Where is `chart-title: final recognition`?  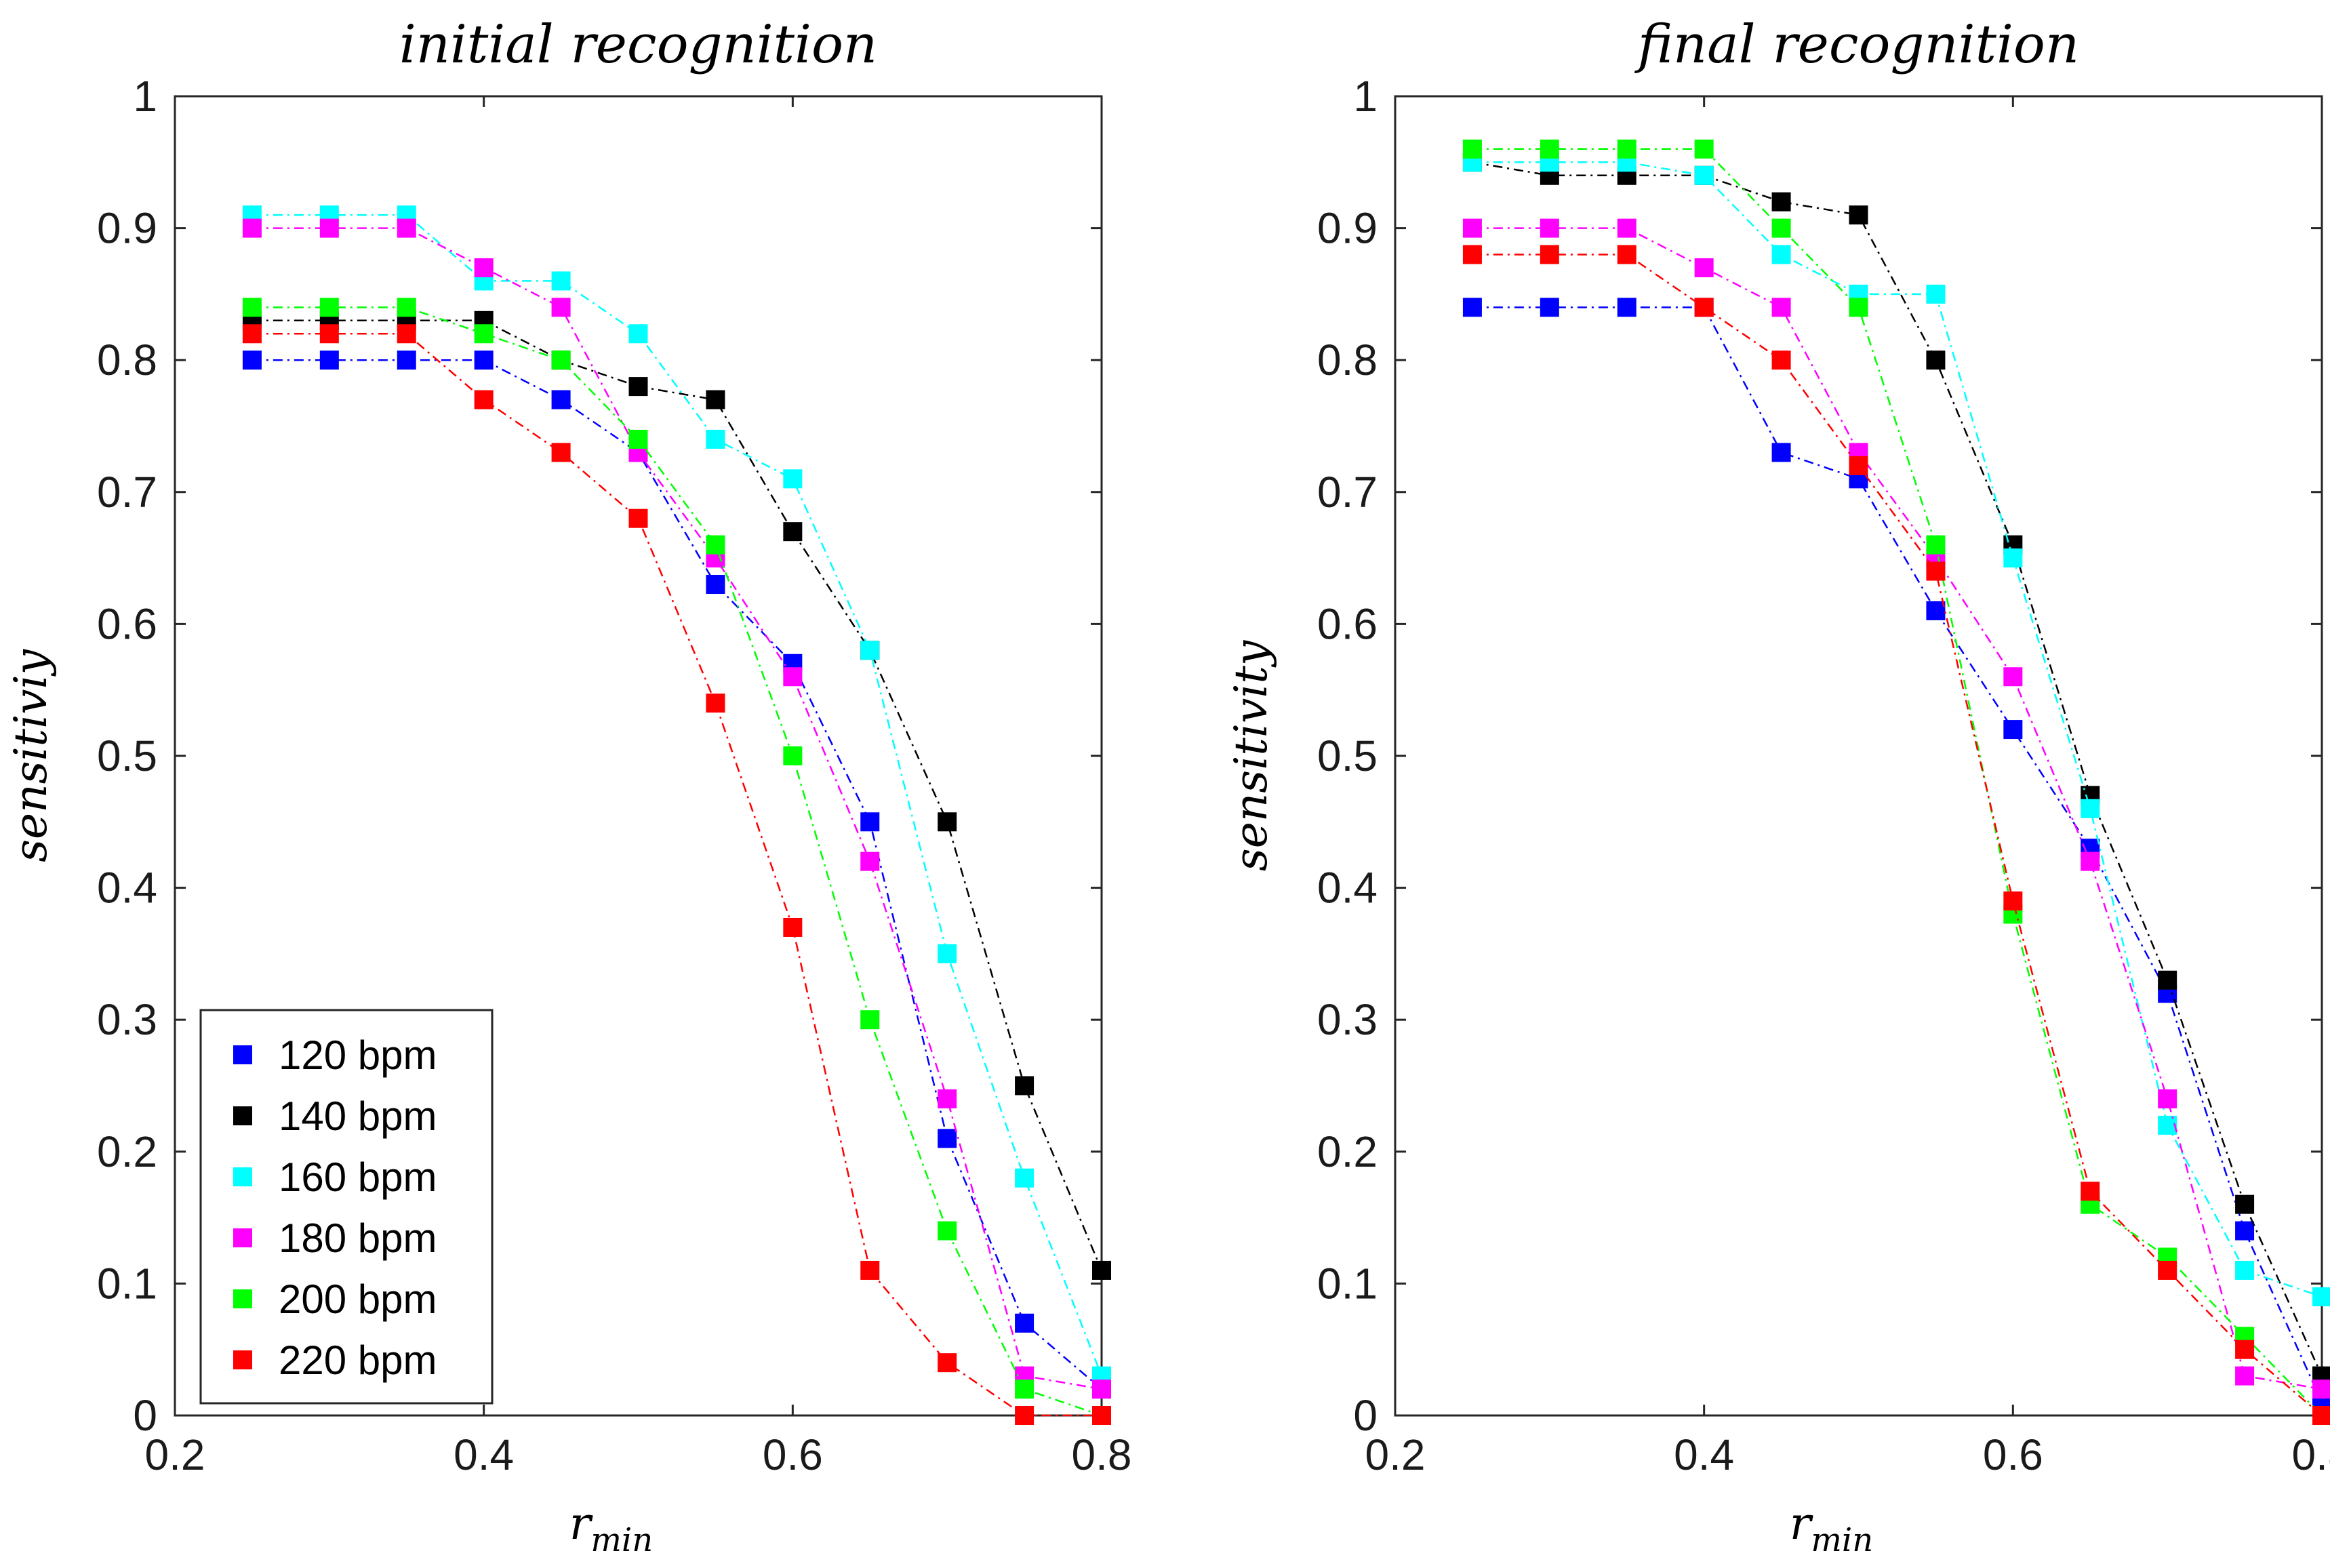
chart-title: final recognition is located at coordinates (1856, 44).